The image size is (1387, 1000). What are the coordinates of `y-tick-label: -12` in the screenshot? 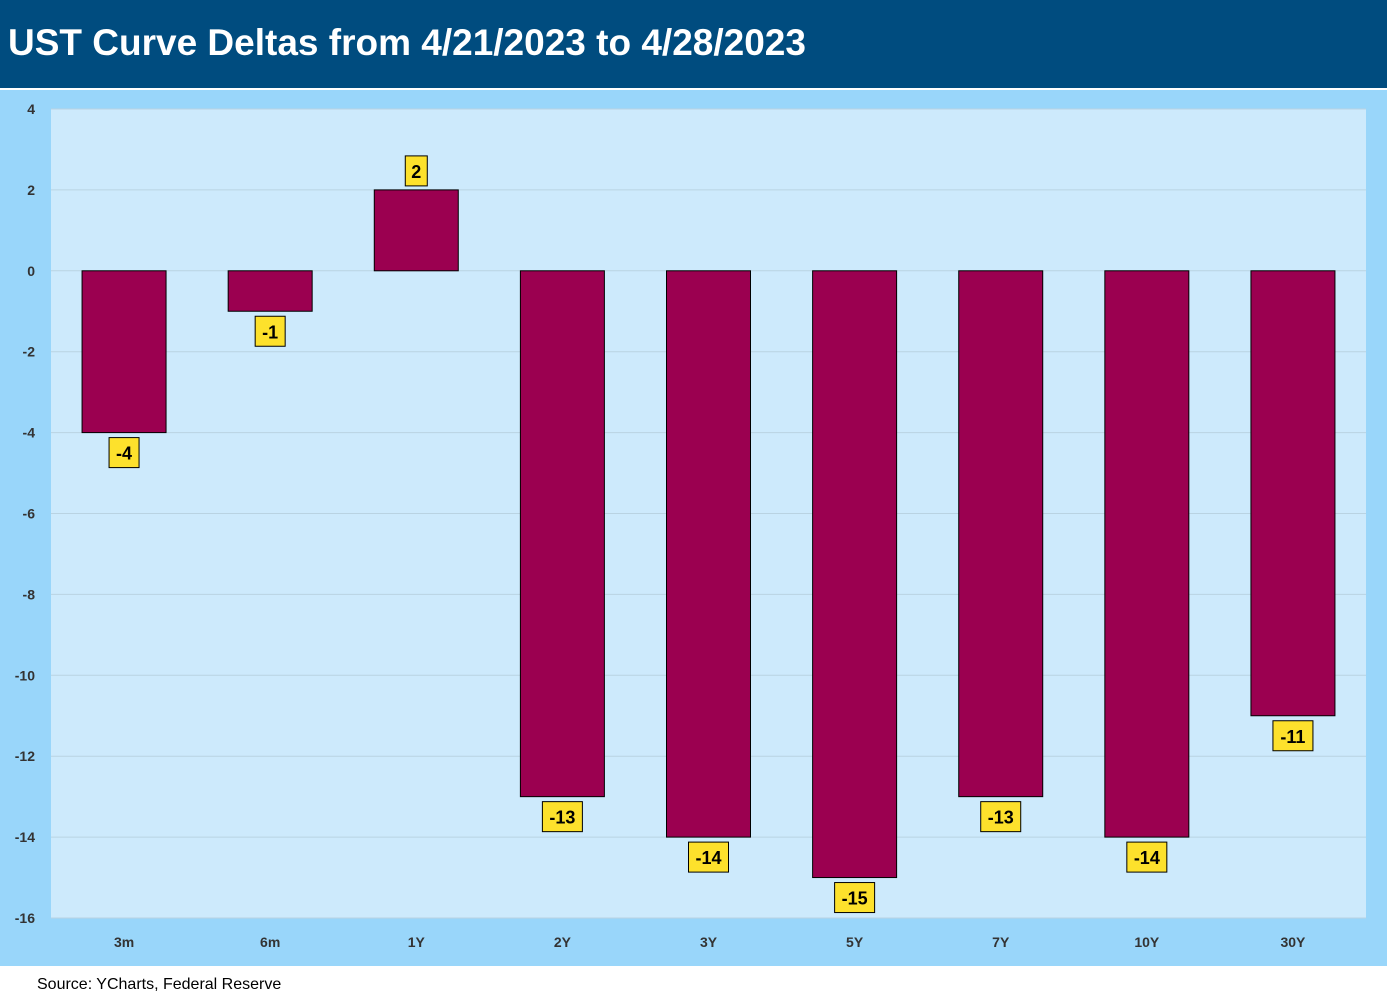 It's located at (25, 756).